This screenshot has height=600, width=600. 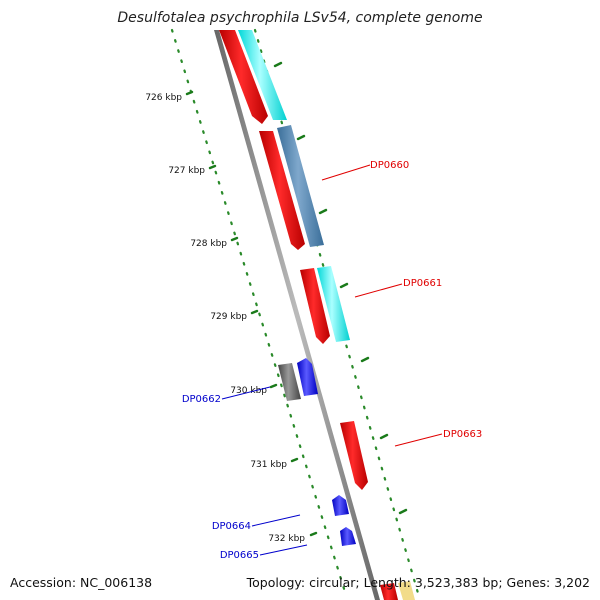 I want to click on cog-bar-gray, so click(x=289, y=382).